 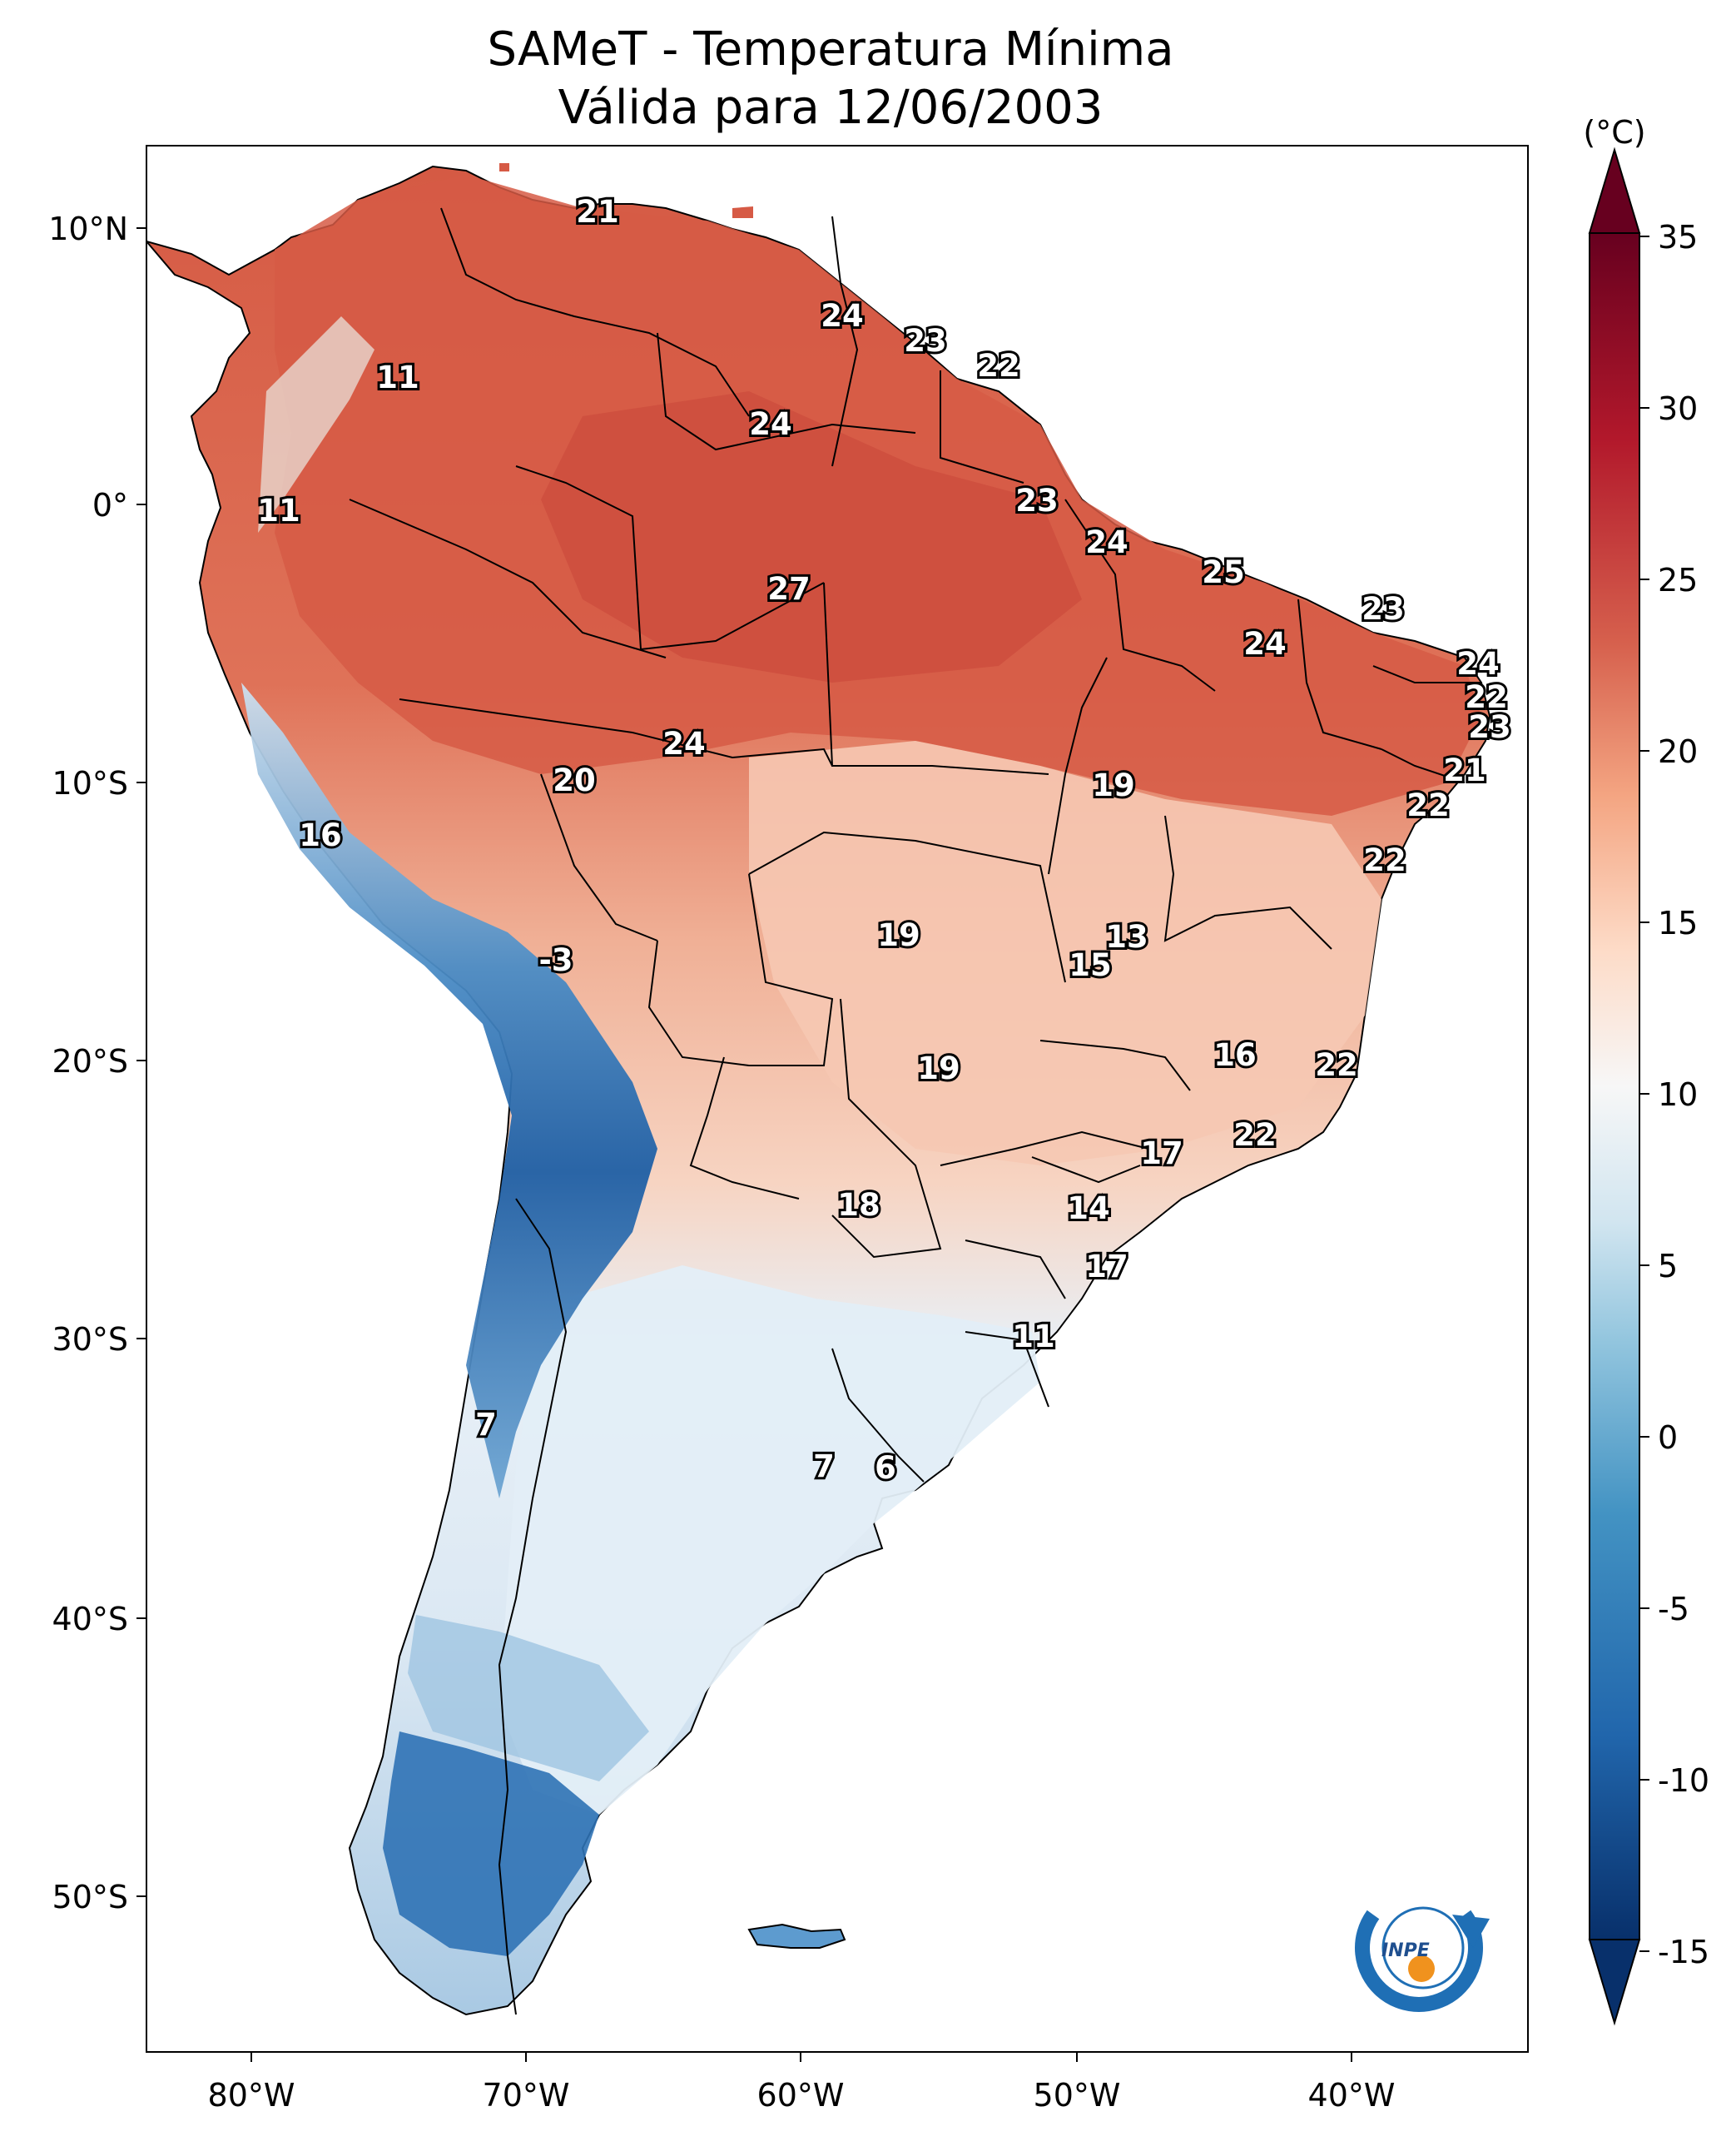 What do you see at coordinates (1126, 937) in the screenshot?
I see `map-value: 13` at bounding box center [1126, 937].